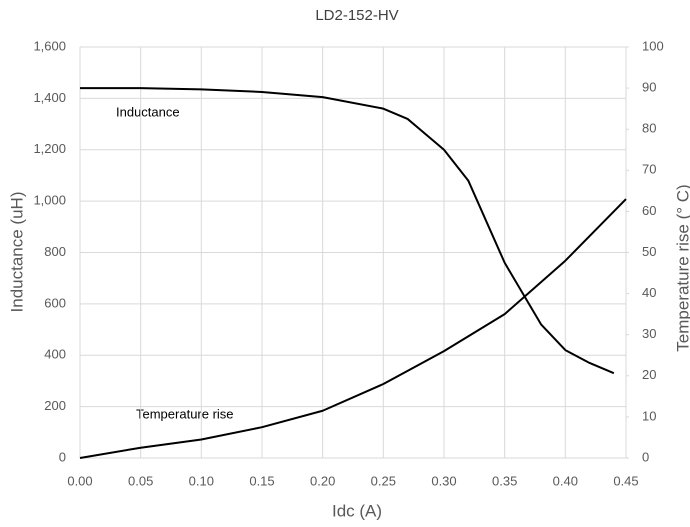  Describe the element at coordinates (322, 480) in the screenshot. I see `x-tick-label: 0.20` at that location.